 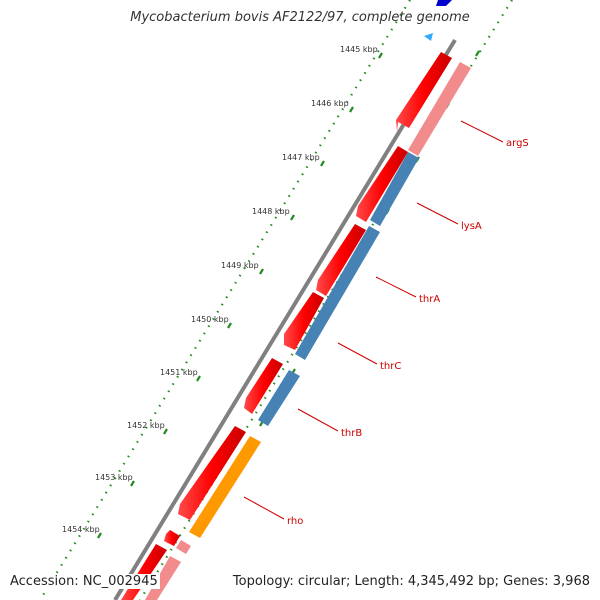 I want to click on feature-lysA, so click(x=394, y=189).